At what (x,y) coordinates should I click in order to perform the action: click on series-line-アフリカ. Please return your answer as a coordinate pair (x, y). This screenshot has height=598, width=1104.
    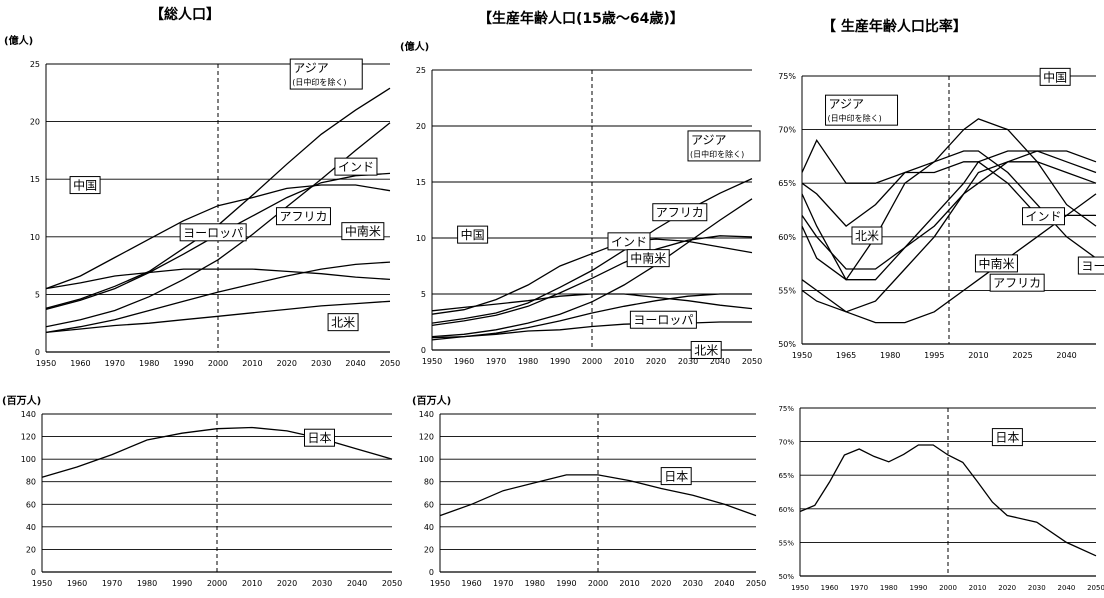
    Looking at the image, I should click on (949, 258).